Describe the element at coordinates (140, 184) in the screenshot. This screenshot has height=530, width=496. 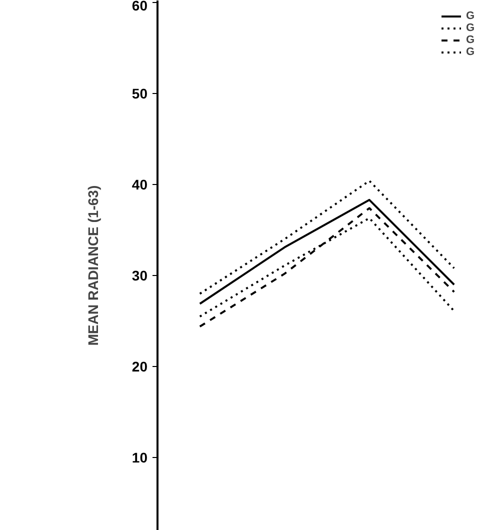
I see `y-tick-label: 40` at that location.